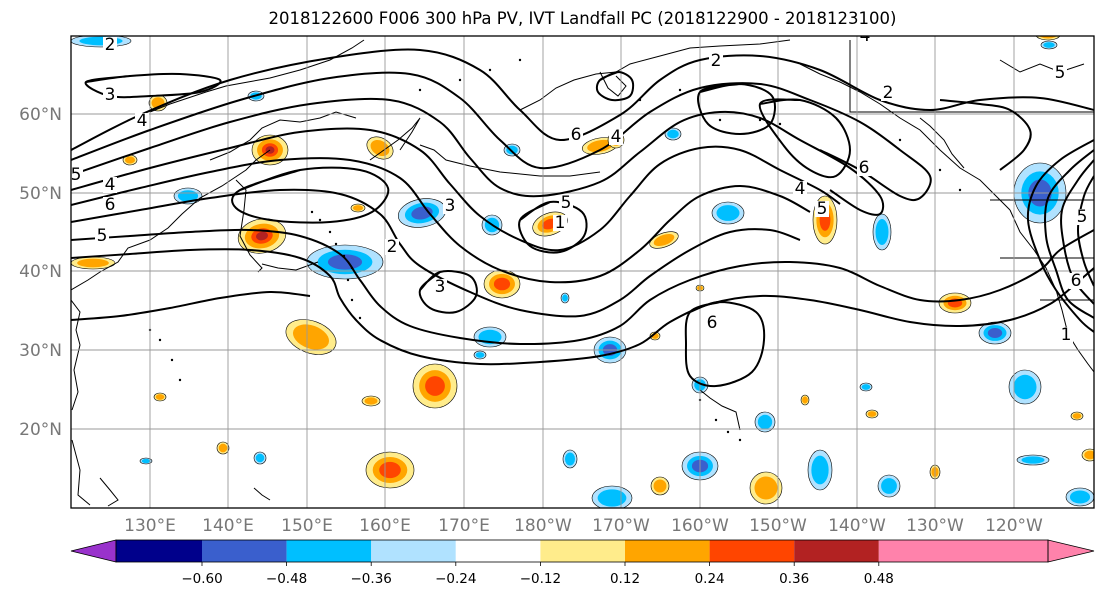  Describe the element at coordinates (710, 579) in the screenshot. I see `colorbar-tick-label: 0.24` at that location.